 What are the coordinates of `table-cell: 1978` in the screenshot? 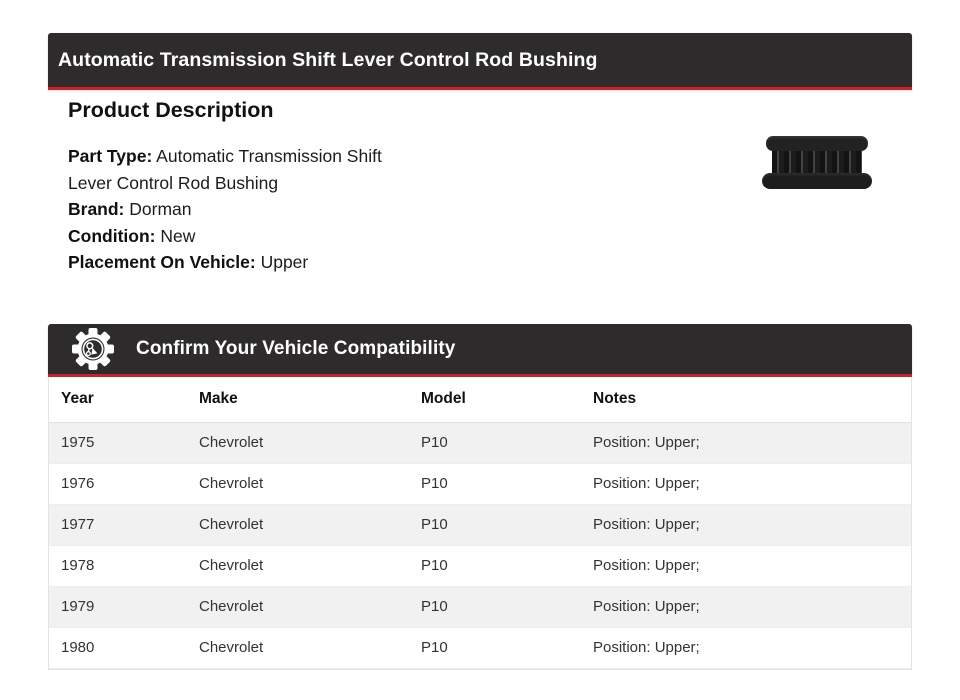 It's located at (118, 566).